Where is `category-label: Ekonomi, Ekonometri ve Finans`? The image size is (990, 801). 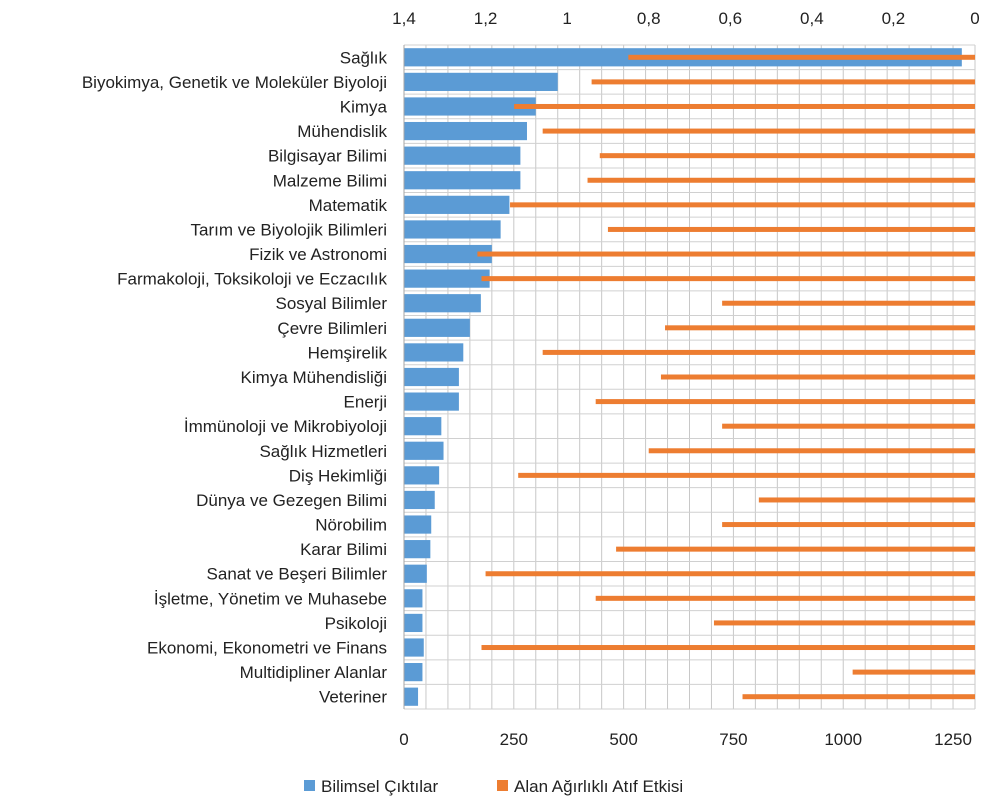 category-label: Ekonomi, Ekonometri ve Finans is located at coordinates (267, 648).